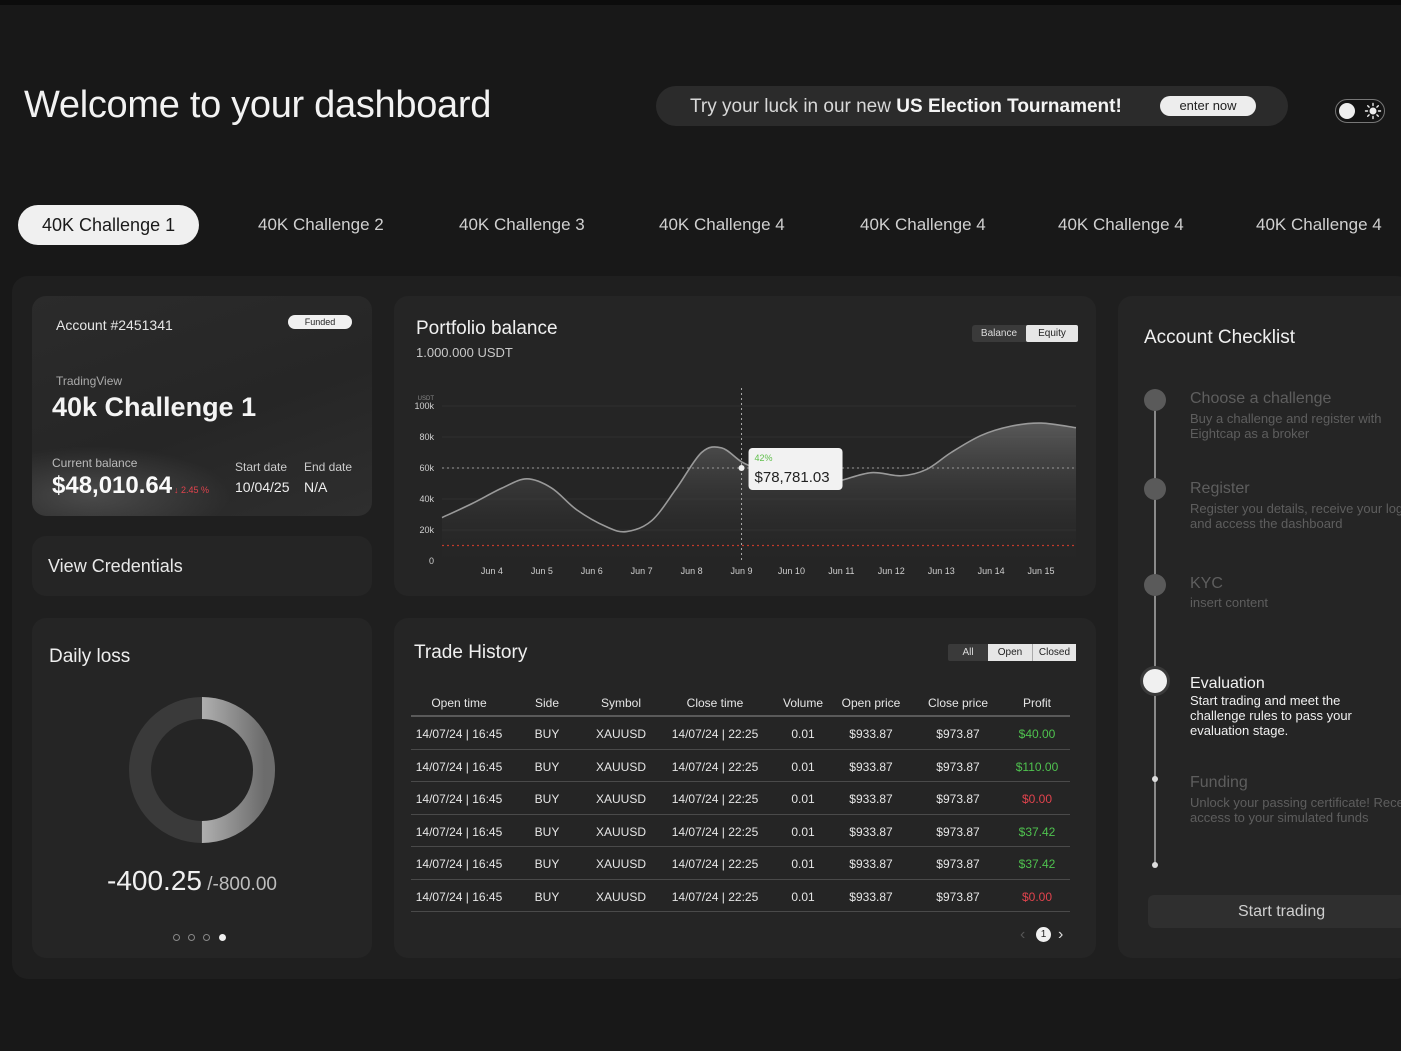  Describe the element at coordinates (192, 490) in the screenshot. I see `balance-change: ↓ 2.45 %` at that location.